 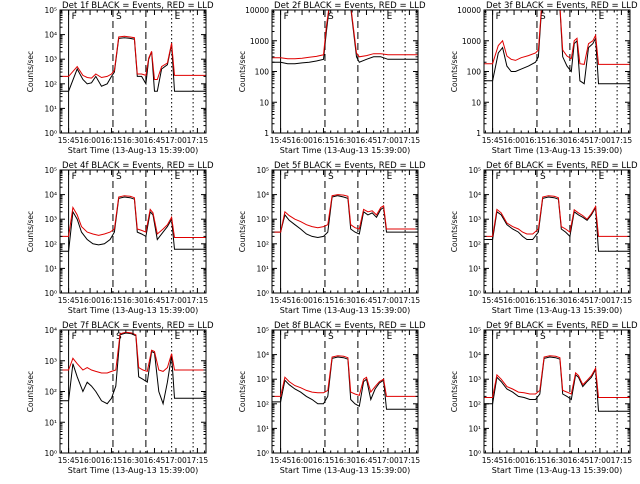 What do you see at coordinates (138, 6) in the screenshot?
I see `panel-title: Det 1f BLACK = Events, RED = LLD` at bounding box center [138, 6].